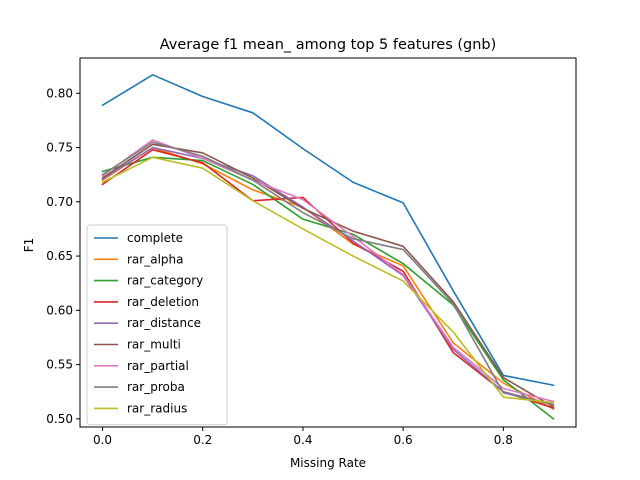 This screenshot has width=640, height=480. What do you see at coordinates (59, 148) in the screenshot?
I see `y-tick-label: 0.75` at bounding box center [59, 148].